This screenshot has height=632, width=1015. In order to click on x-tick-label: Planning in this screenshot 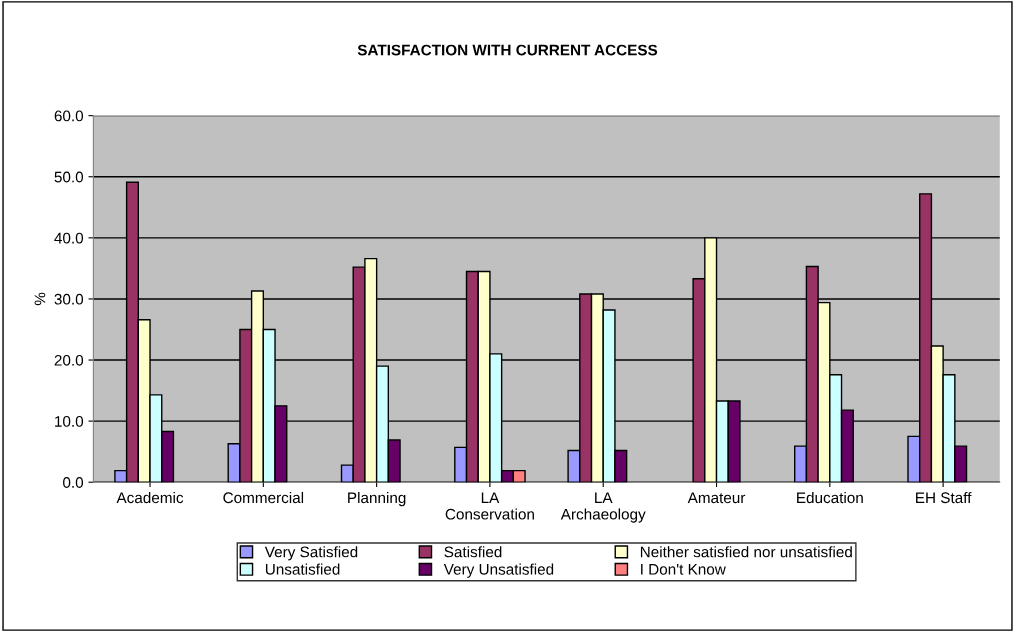, I will do `click(377, 499)`.